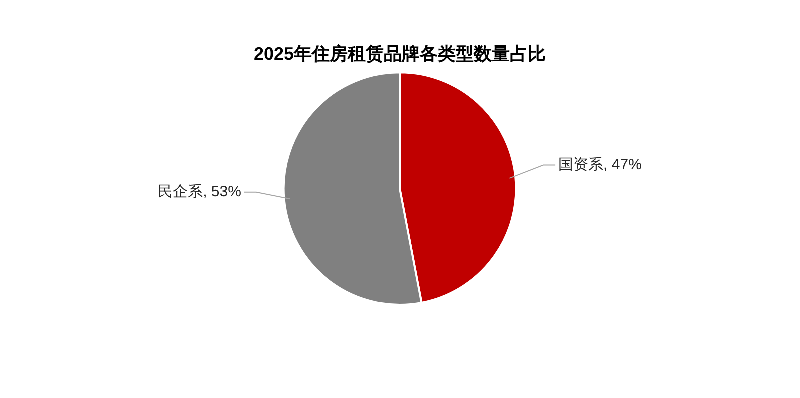 The height and width of the screenshot is (398, 800). I want to click on data-label: , 47%, so click(623, 165).